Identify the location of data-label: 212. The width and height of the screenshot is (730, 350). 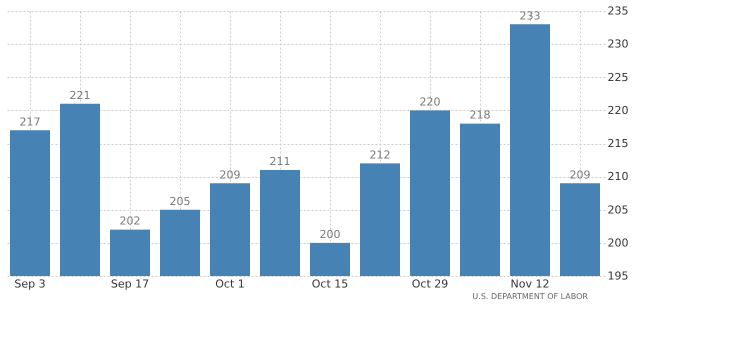
(380, 155).